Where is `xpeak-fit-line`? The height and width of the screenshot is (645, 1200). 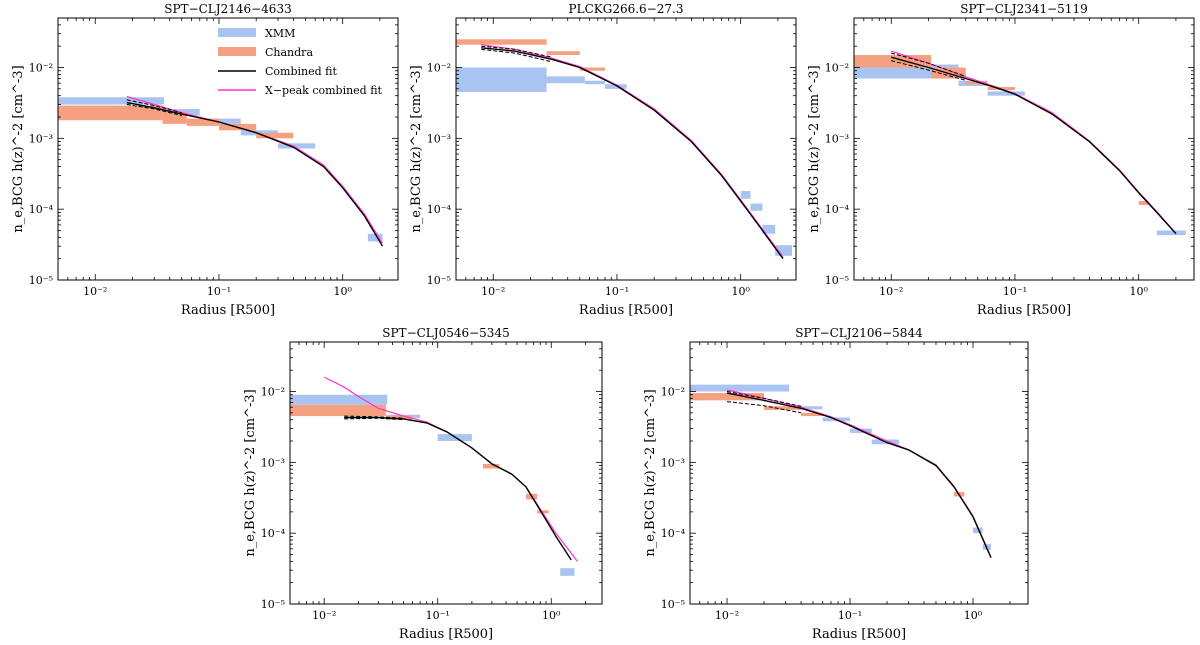
xpeak-fit-line is located at coordinates (632, 151).